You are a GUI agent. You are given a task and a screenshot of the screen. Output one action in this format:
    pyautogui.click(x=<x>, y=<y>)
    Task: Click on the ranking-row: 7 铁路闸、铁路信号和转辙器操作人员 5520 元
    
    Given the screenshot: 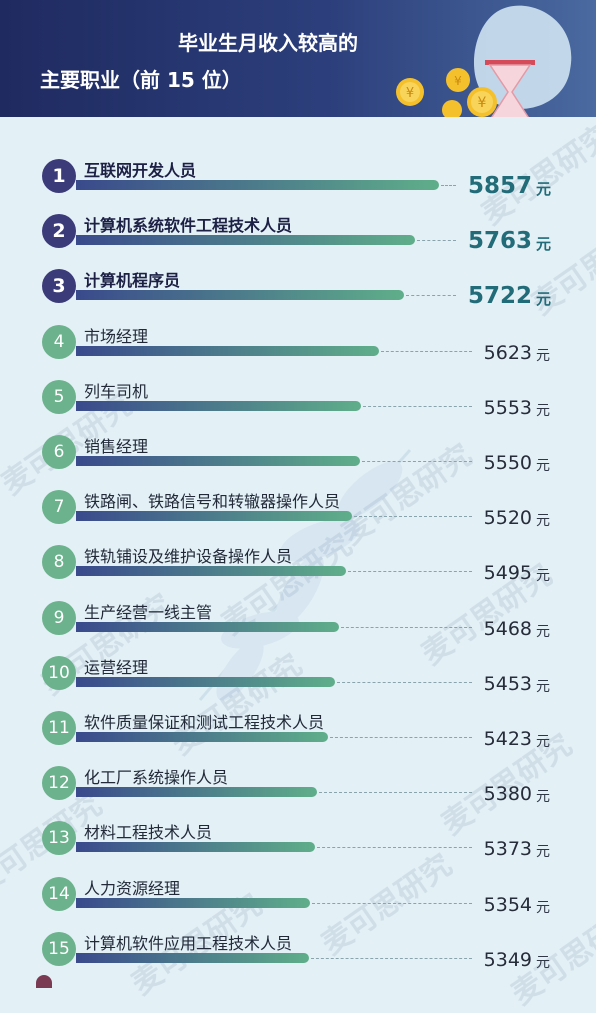 What is the action you would take?
    pyautogui.click(x=298, y=511)
    